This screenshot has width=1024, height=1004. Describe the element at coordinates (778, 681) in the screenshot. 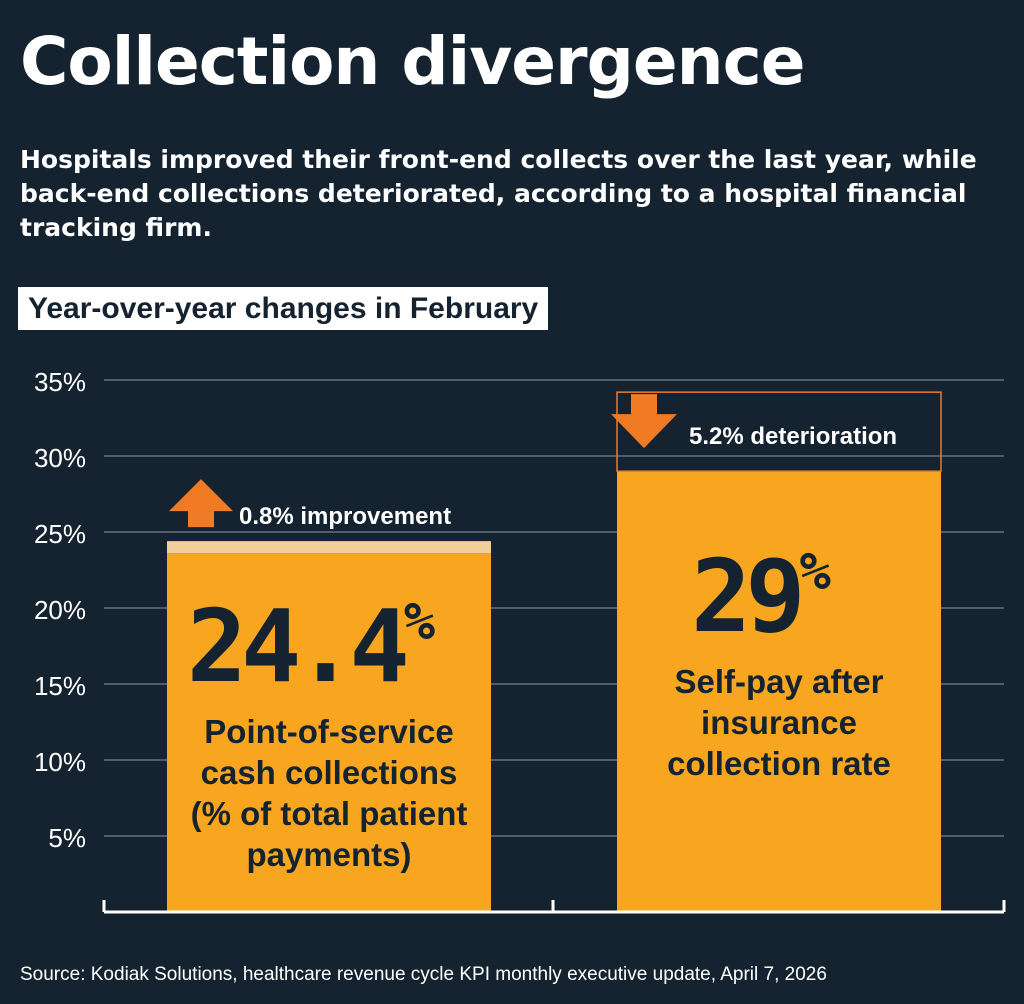

I see `category-label: Self-pay after` at that location.